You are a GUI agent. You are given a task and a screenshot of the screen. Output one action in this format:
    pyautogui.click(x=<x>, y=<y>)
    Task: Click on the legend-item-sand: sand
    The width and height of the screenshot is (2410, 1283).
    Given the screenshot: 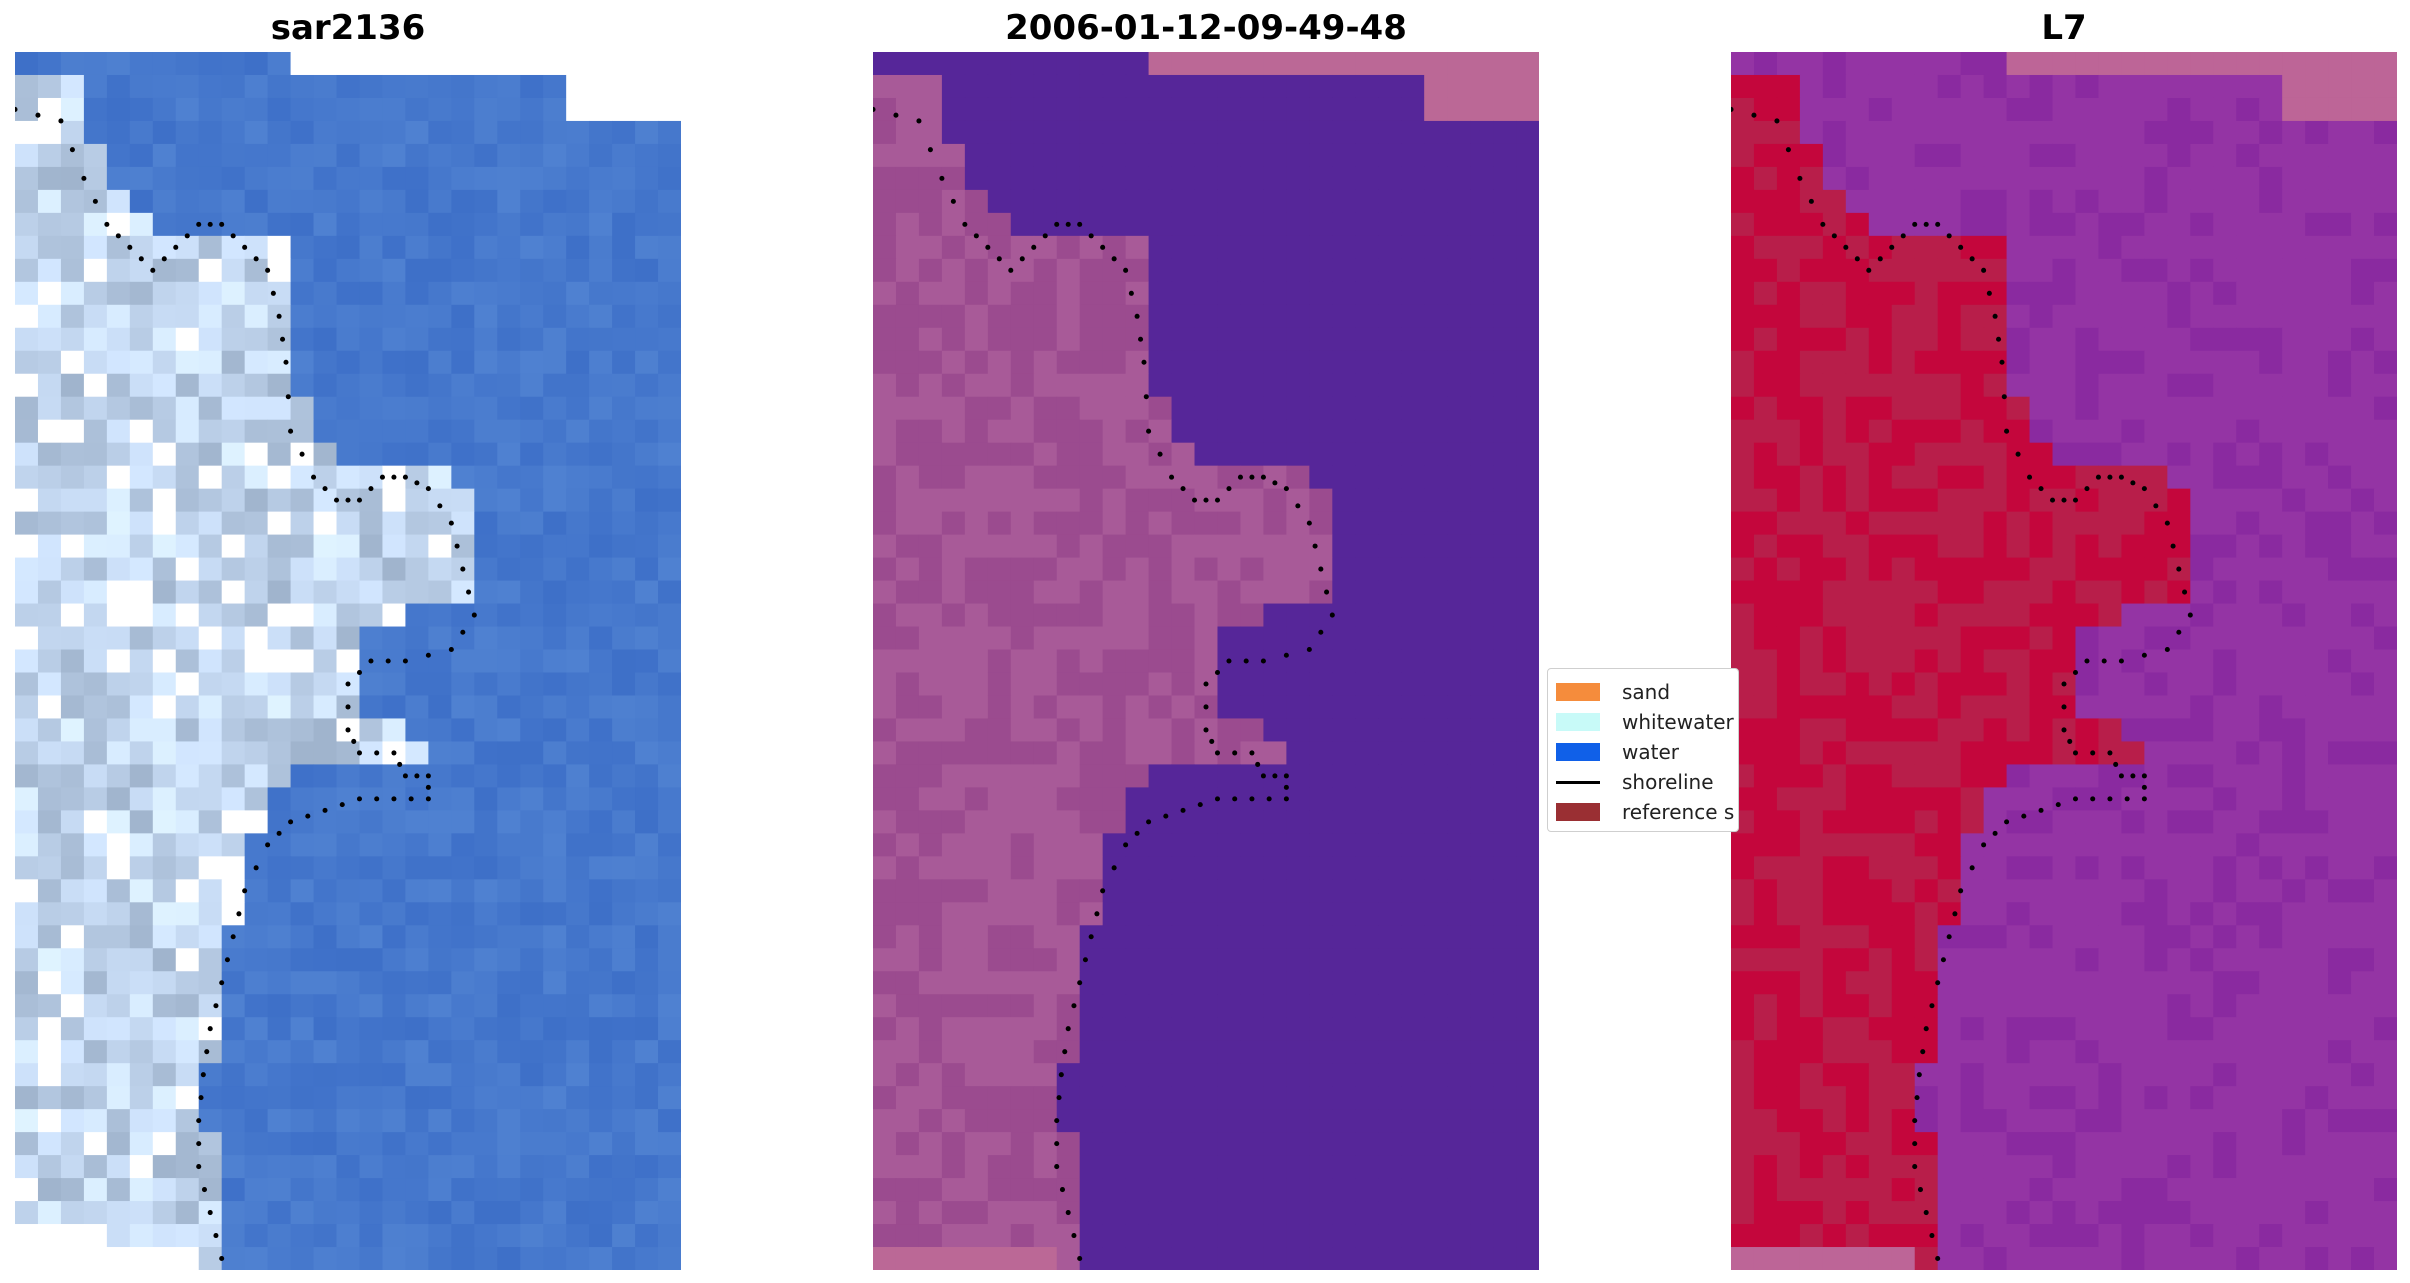 What is the action you would take?
    pyautogui.click(x=1613, y=692)
    